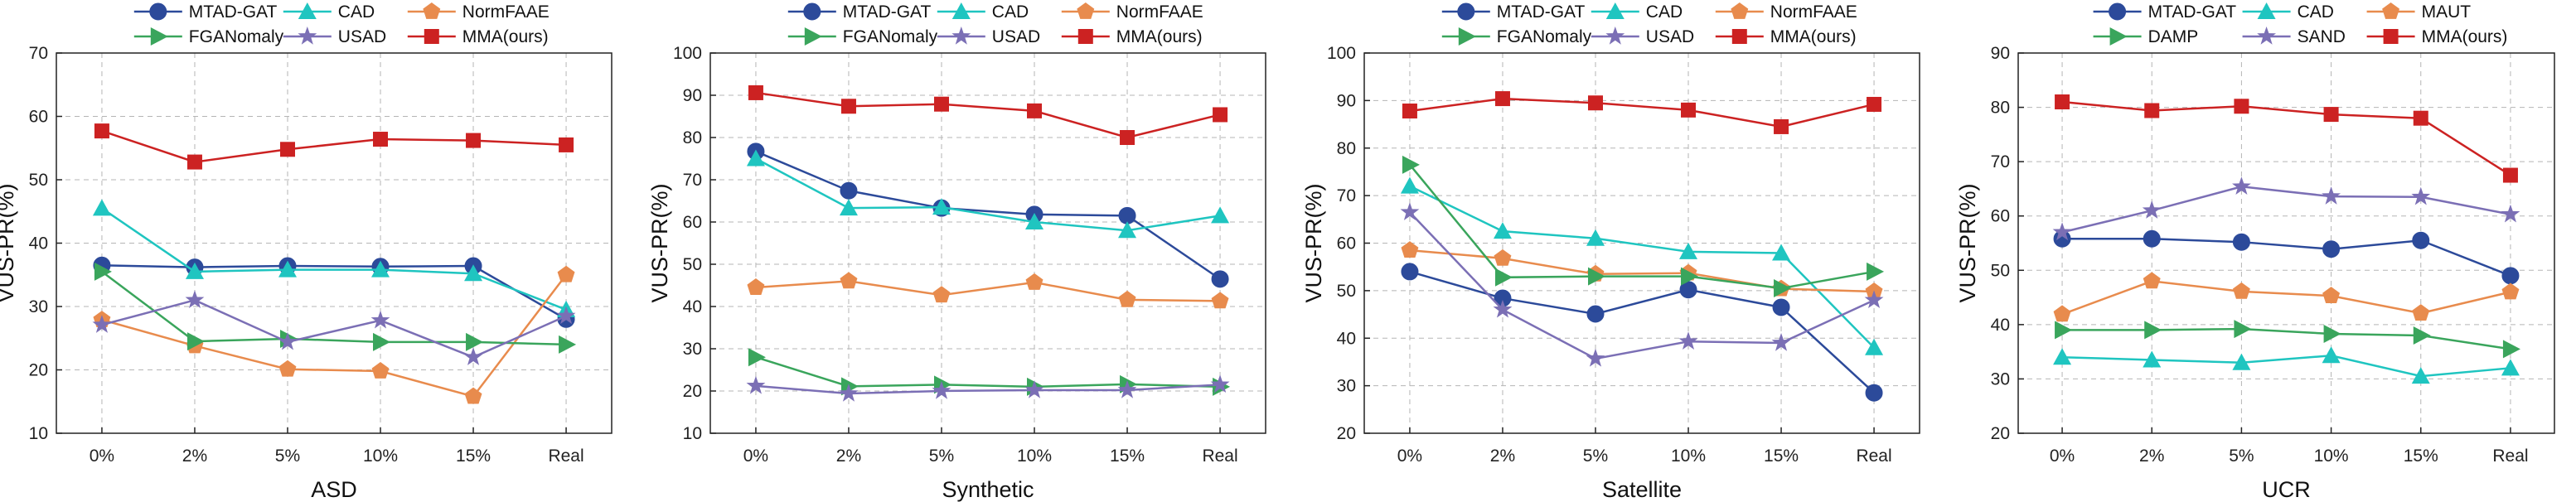 The image size is (2576, 502). I want to click on legend-label: MTAD-GAT, so click(2192, 12).